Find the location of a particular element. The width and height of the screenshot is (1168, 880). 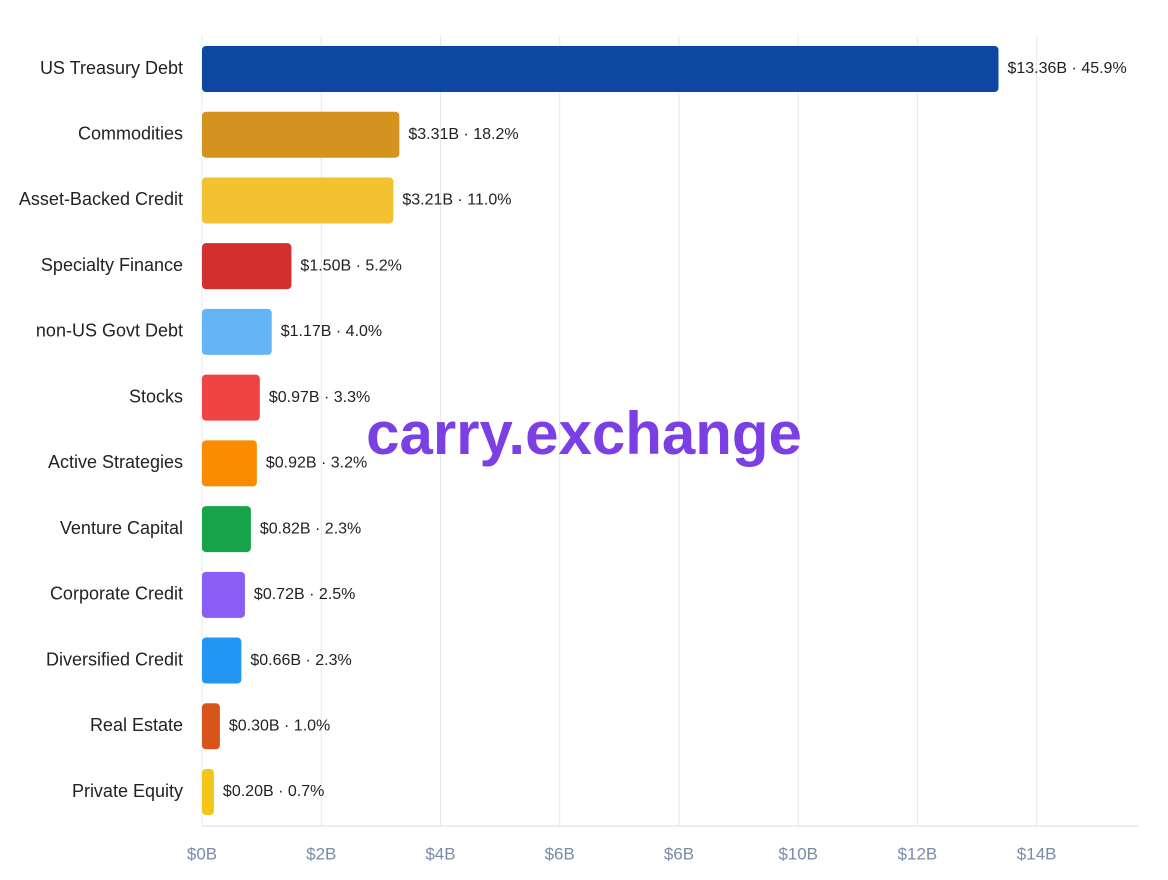

y-tick-label: Corporate Credit is located at coordinates (116, 594).